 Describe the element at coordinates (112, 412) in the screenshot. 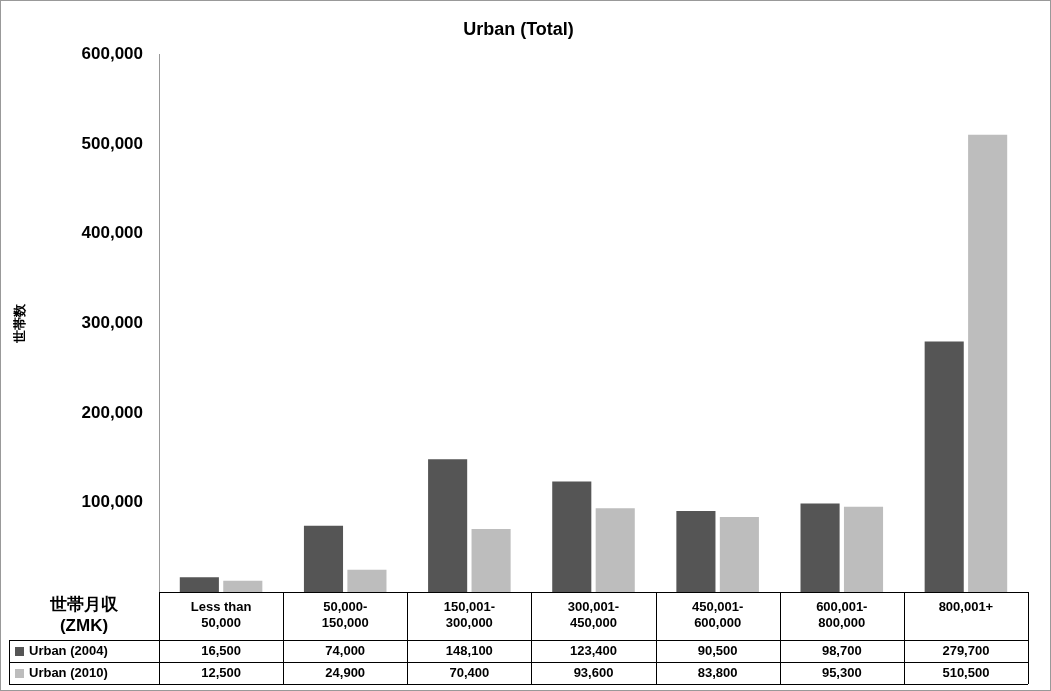

I see `y-tick-label: 200,000` at that location.